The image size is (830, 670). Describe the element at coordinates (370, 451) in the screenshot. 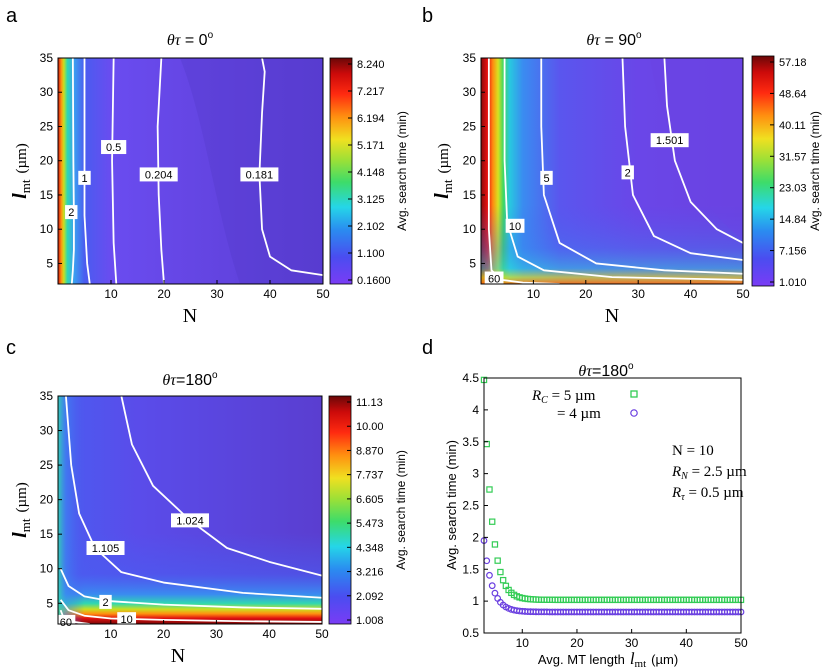

I see `panel-c-colorbar-tick-label: 8.870` at that location.